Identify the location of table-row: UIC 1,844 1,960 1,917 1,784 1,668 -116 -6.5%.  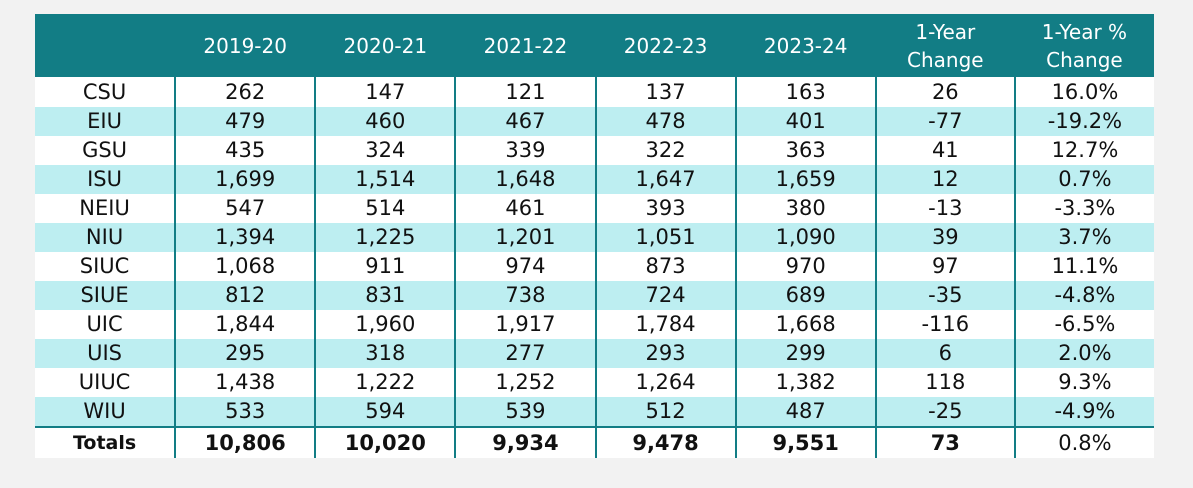
(594, 324).